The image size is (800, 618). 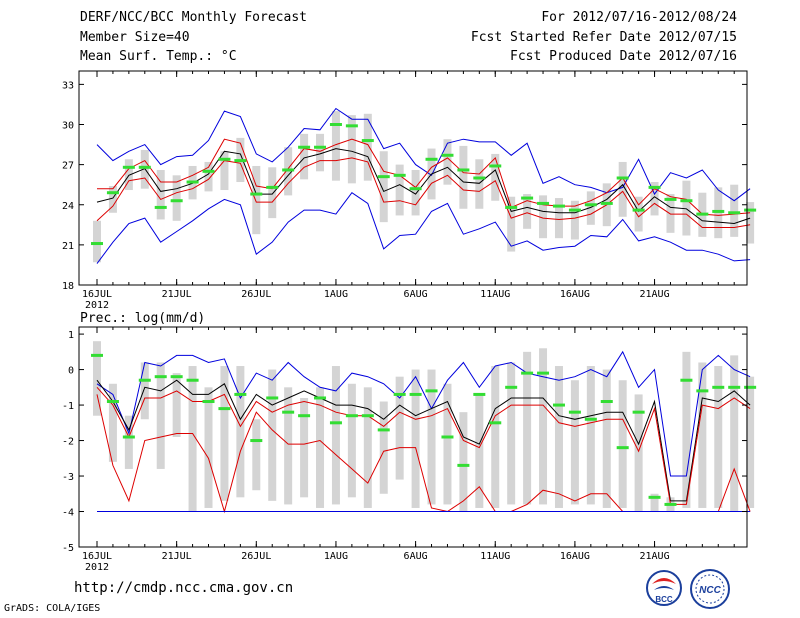 What do you see at coordinates (52, 608) in the screenshot?
I see `grads-credit: GrADS: COLA/IGES` at bounding box center [52, 608].